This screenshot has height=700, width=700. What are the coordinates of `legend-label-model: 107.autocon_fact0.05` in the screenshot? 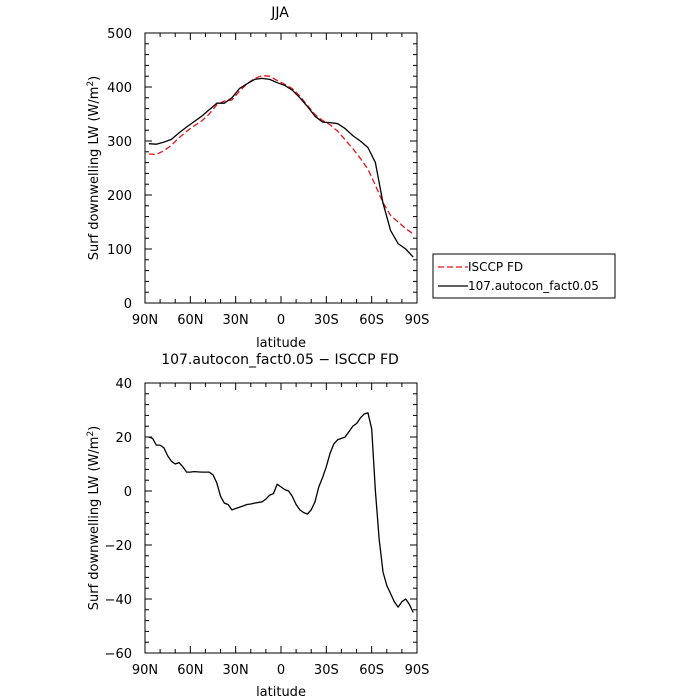 It's located at (533, 286).